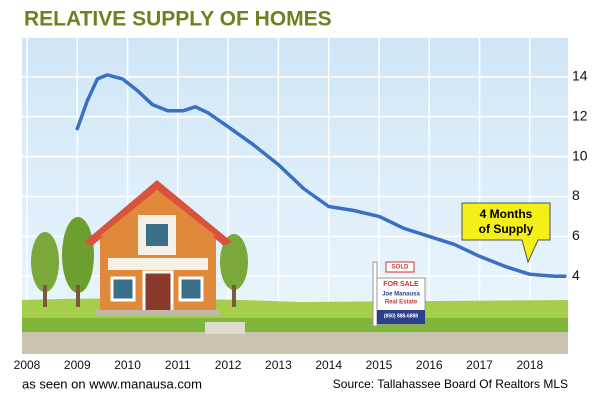 The width and height of the screenshot is (609, 409). What do you see at coordinates (328, 365) in the screenshot?
I see `x-tick-label: 2014` at bounding box center [328, 365].